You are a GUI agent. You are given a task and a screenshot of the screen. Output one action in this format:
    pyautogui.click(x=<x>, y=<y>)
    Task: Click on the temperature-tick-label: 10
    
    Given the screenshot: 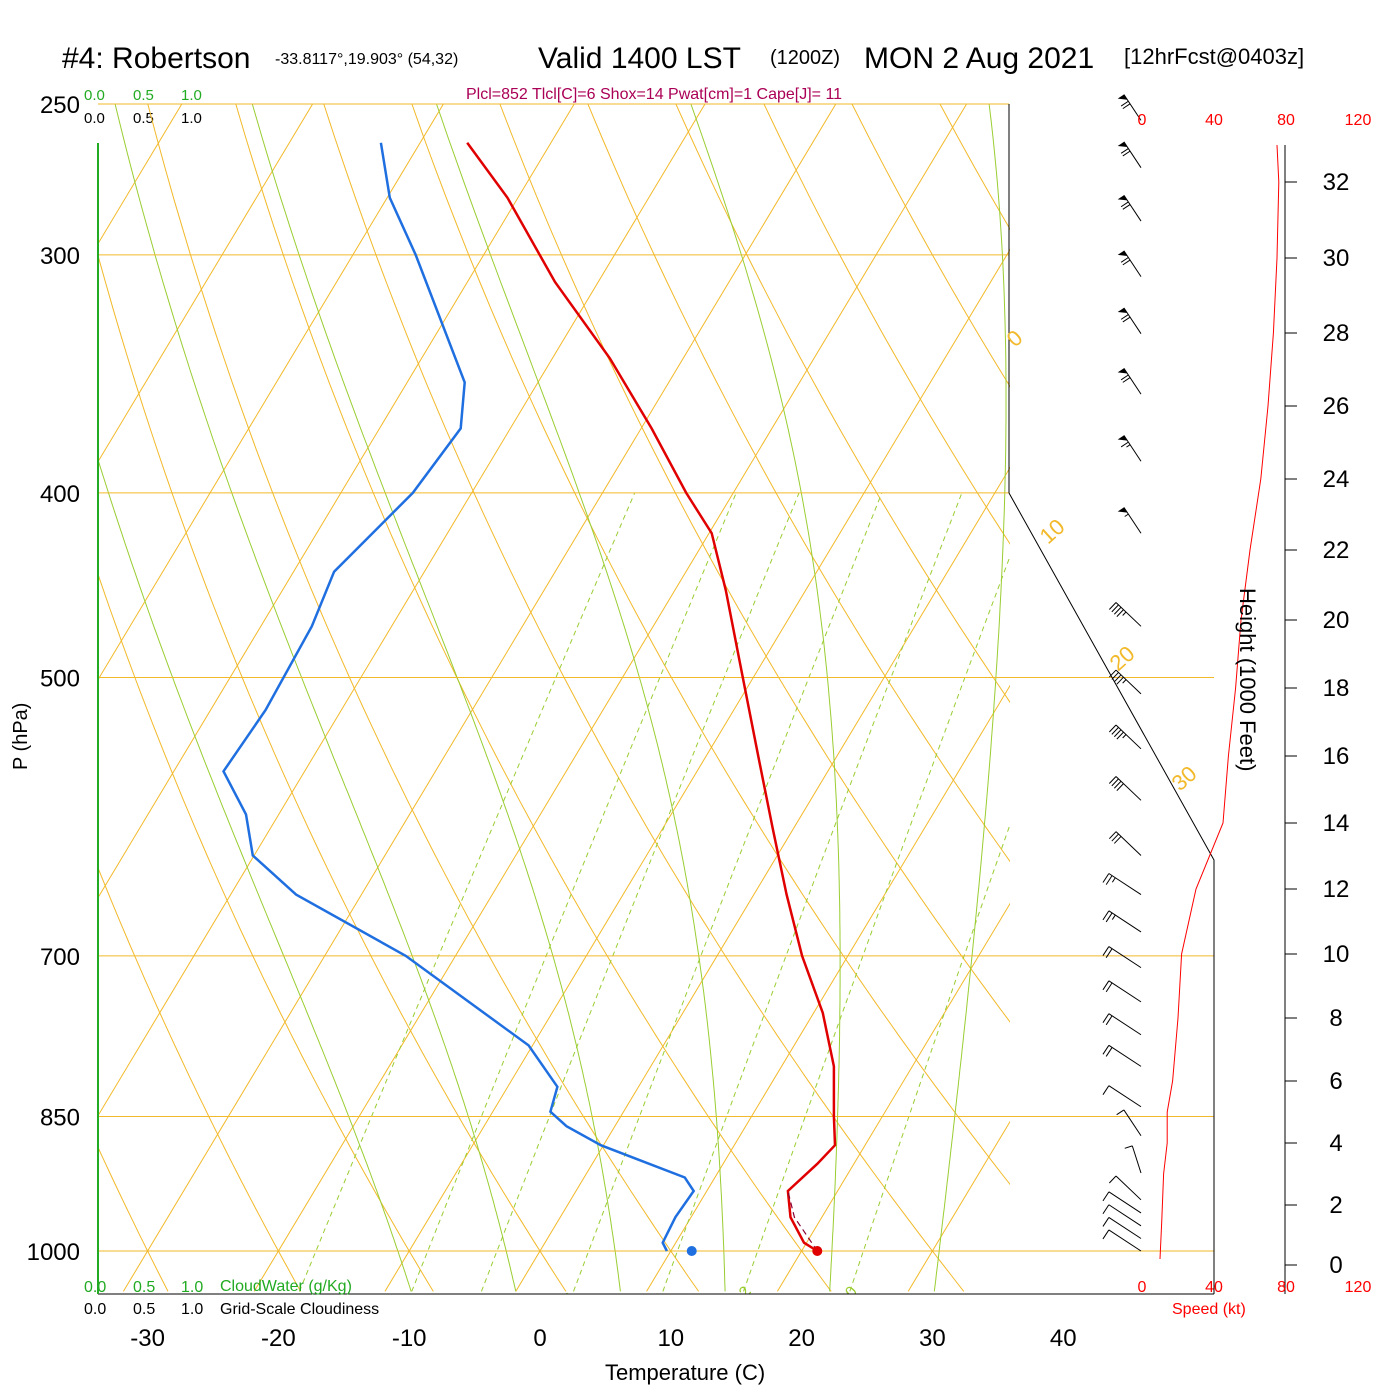 What is the action you would take?
    pyautogui.click(x=670, y=1338)
    